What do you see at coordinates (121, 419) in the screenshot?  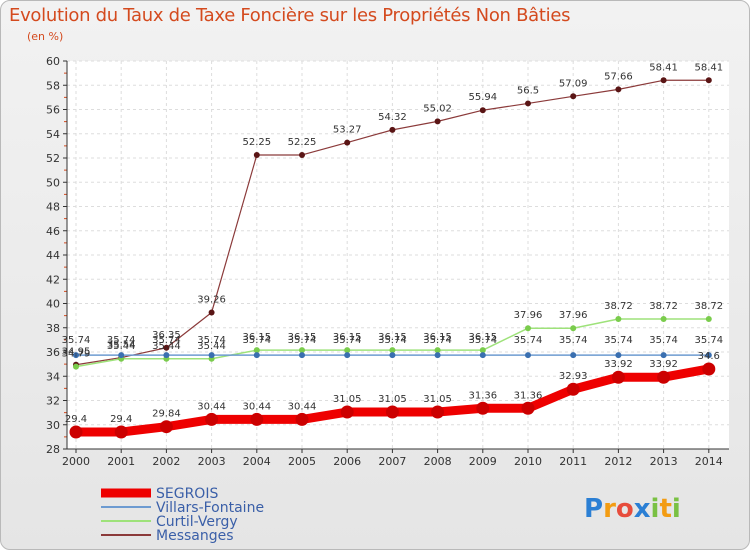 I see `data-label-0: 29.4` at bounding box center [121, 419].